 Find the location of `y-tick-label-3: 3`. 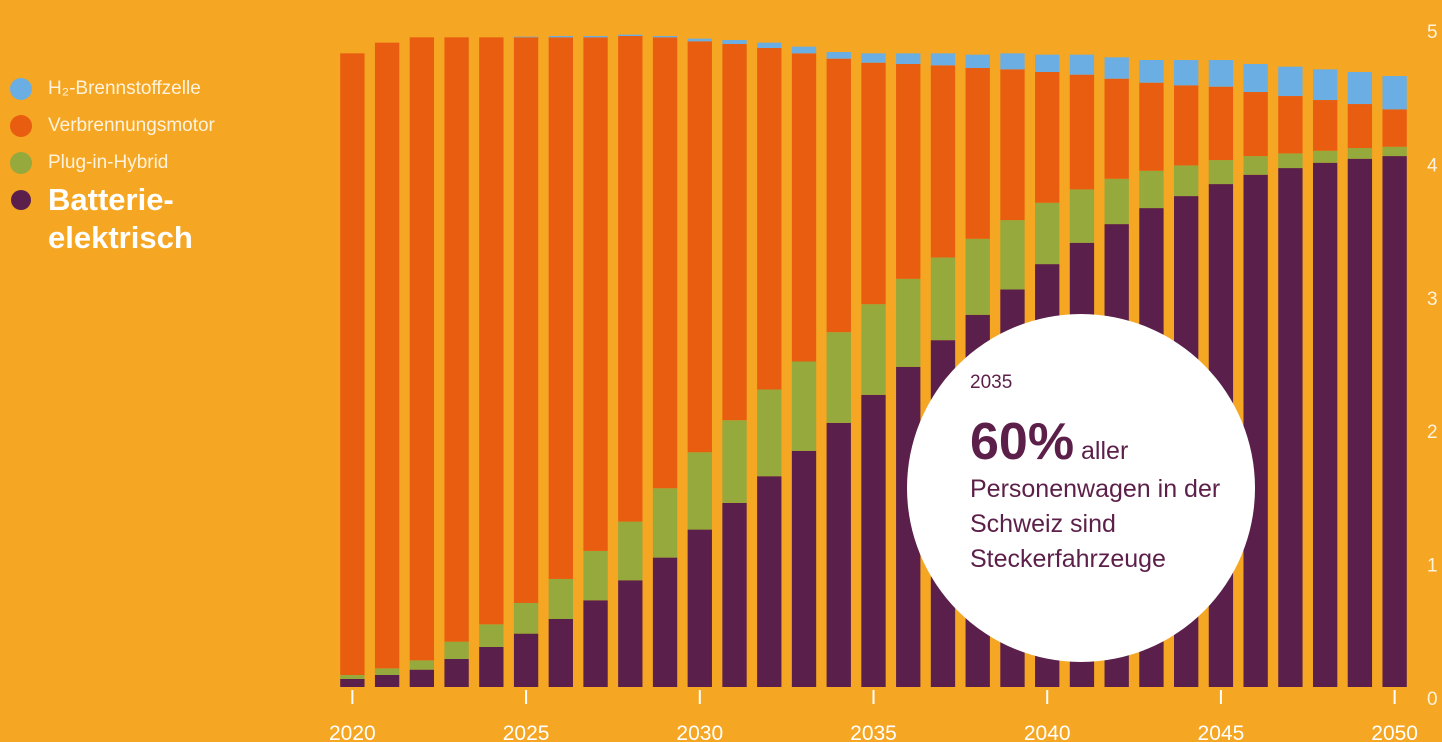

y-tick-label-3: 3 is located at coordinates (1432, 299).